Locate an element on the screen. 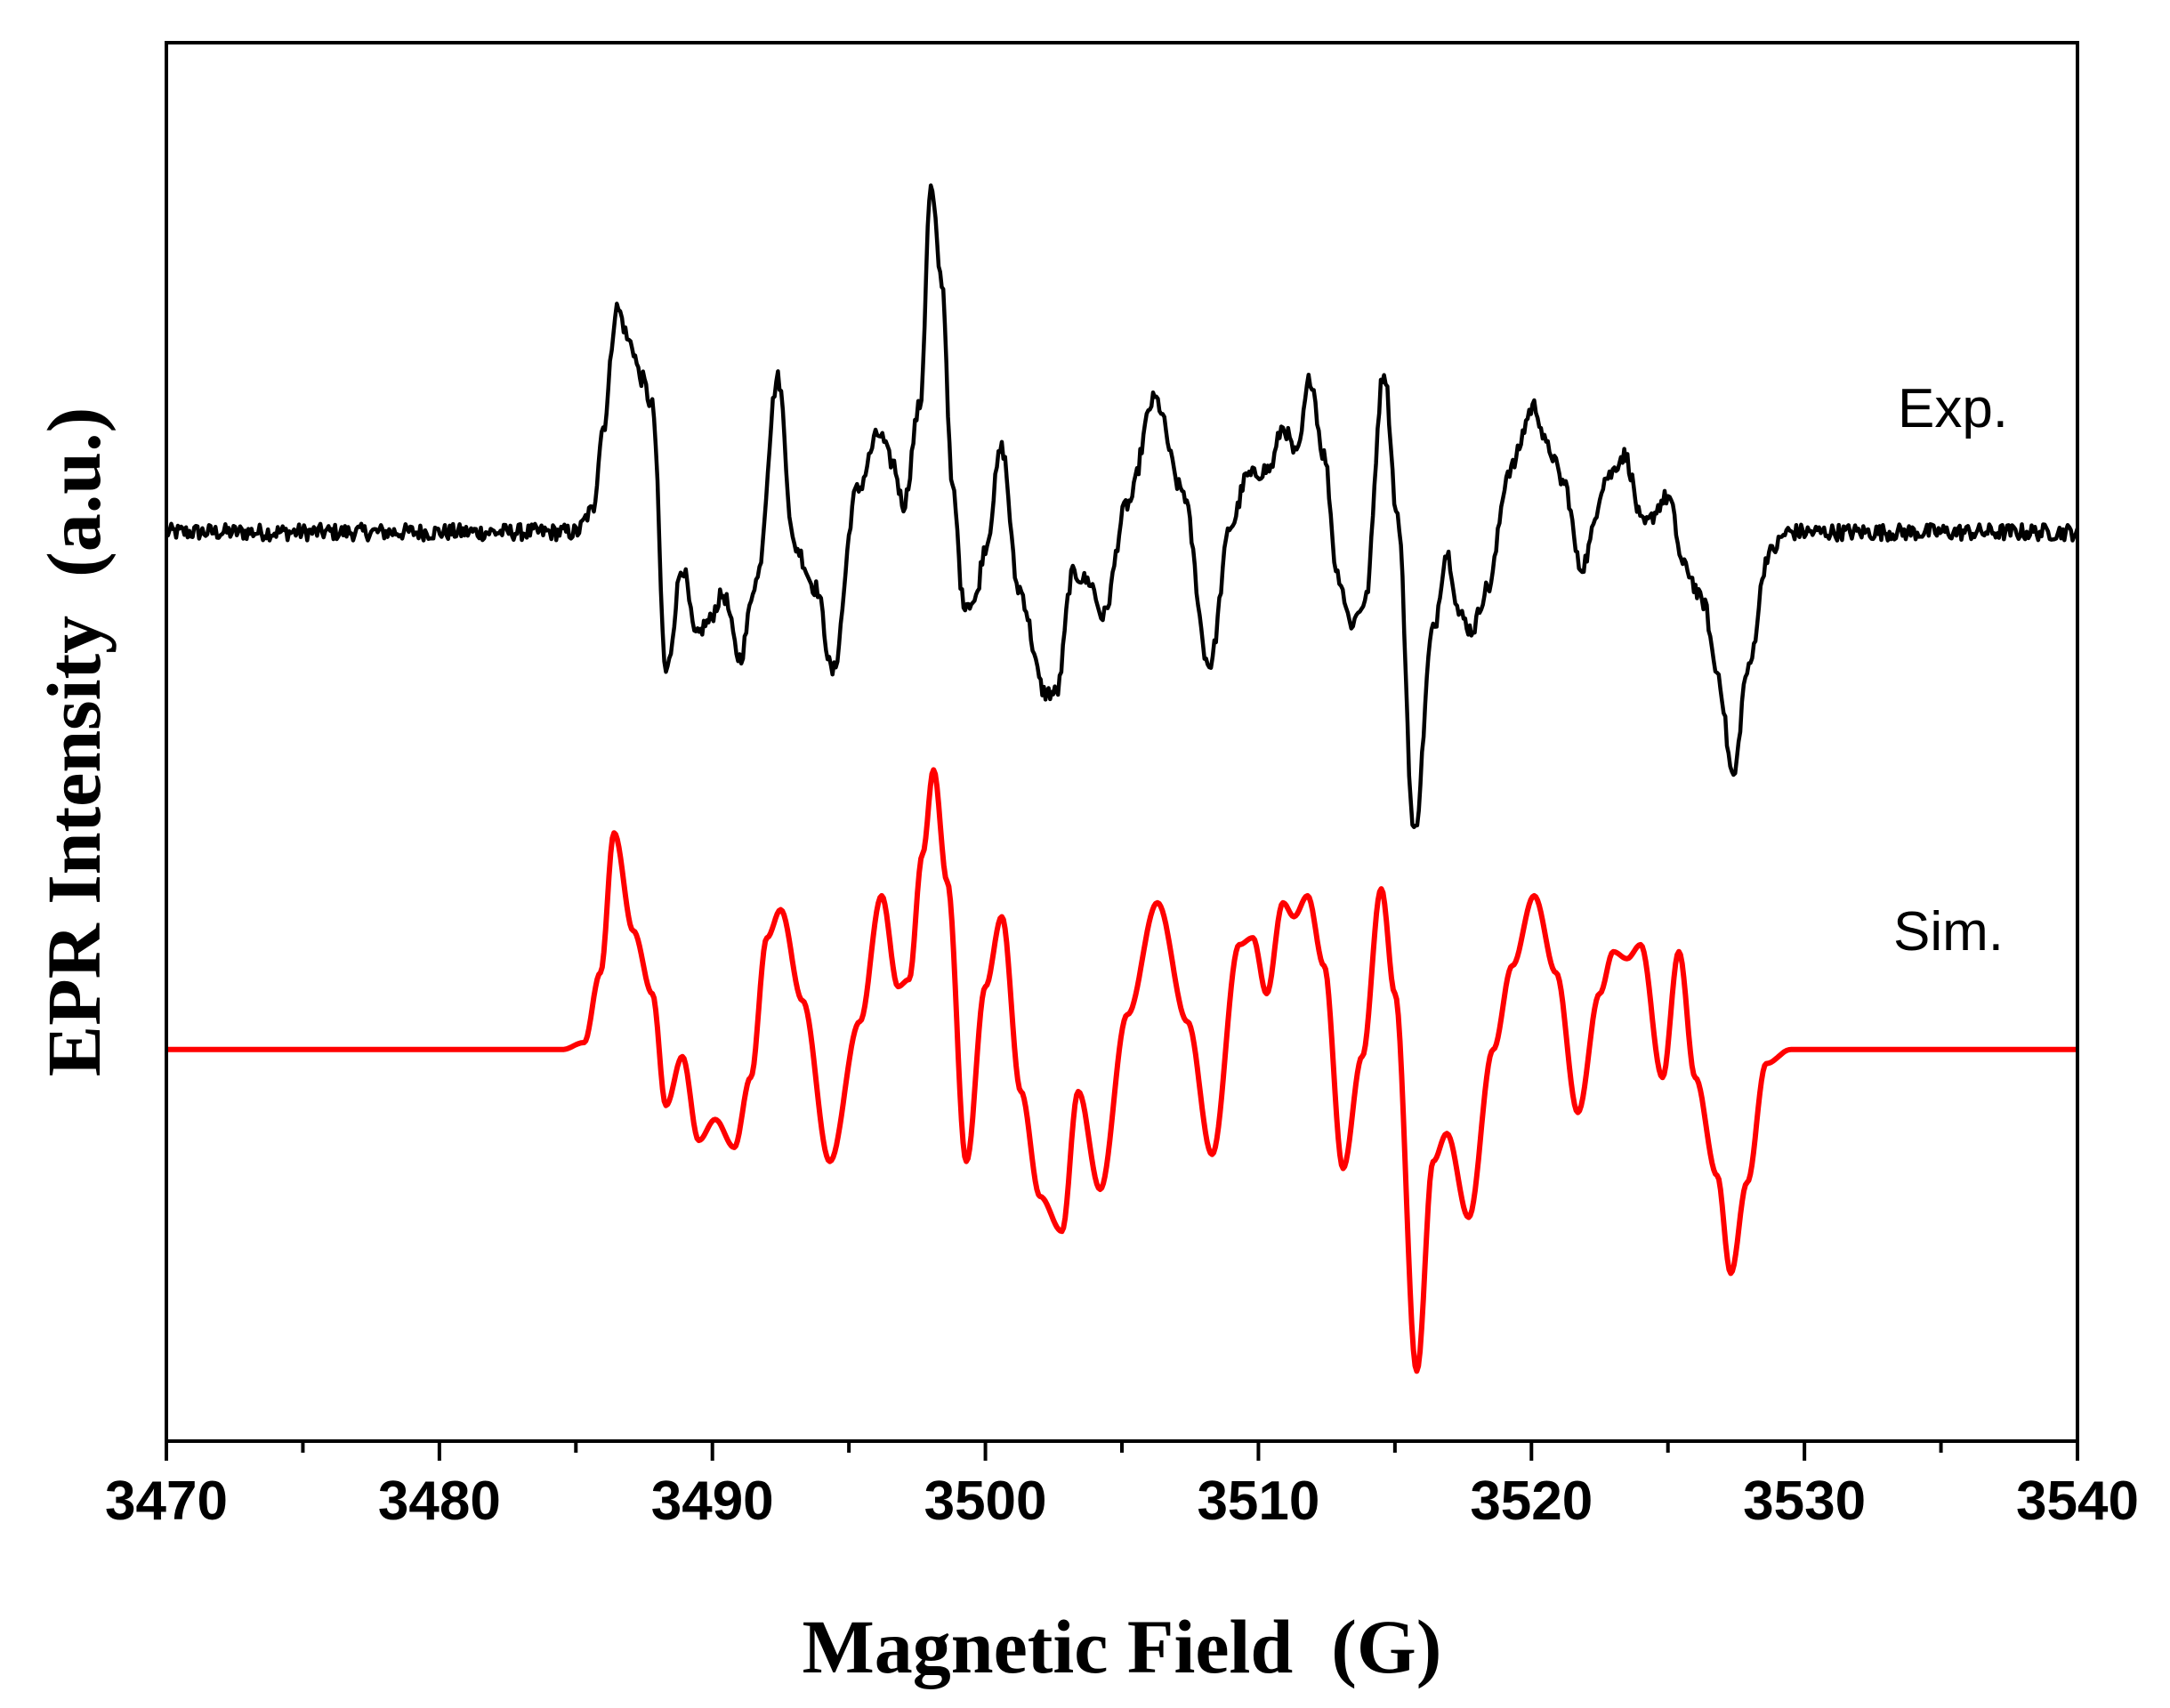 The height and width of the screenshot is (1708, 2170). x-tick-label: 3490 is located at coordinates (712, 1501).